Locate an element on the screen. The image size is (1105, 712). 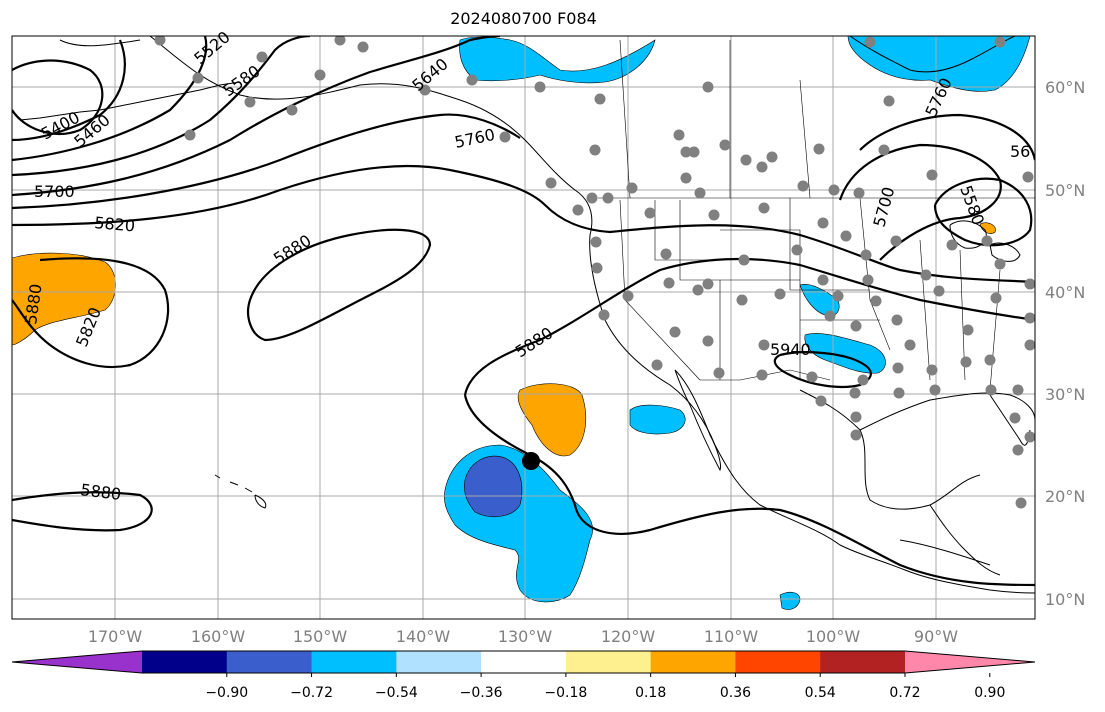
lon-label: 140°W is located at coordinates (423, 636).